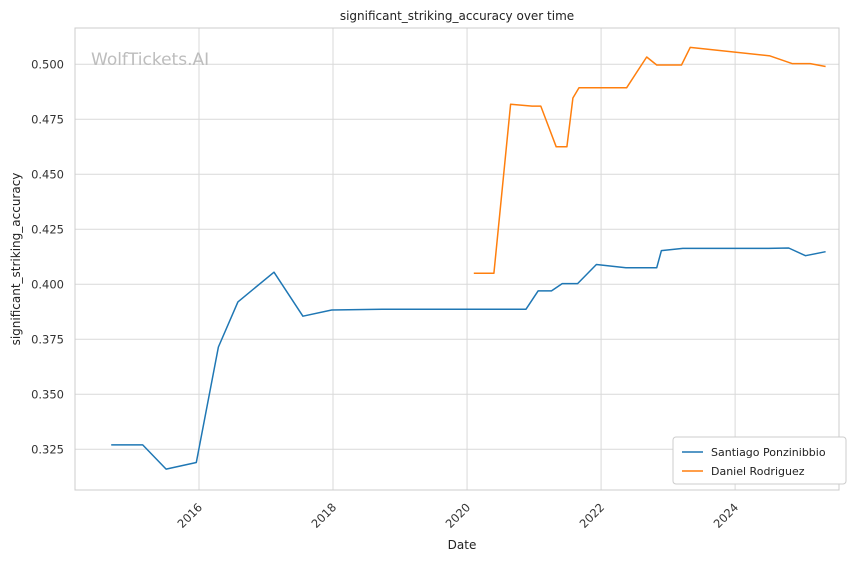 This screenshot has width=860, height=561. What do you see at coordinates (462, 545) in the screenshot?
I see `x-axis-title: Date` at bounding box center [462, 545].